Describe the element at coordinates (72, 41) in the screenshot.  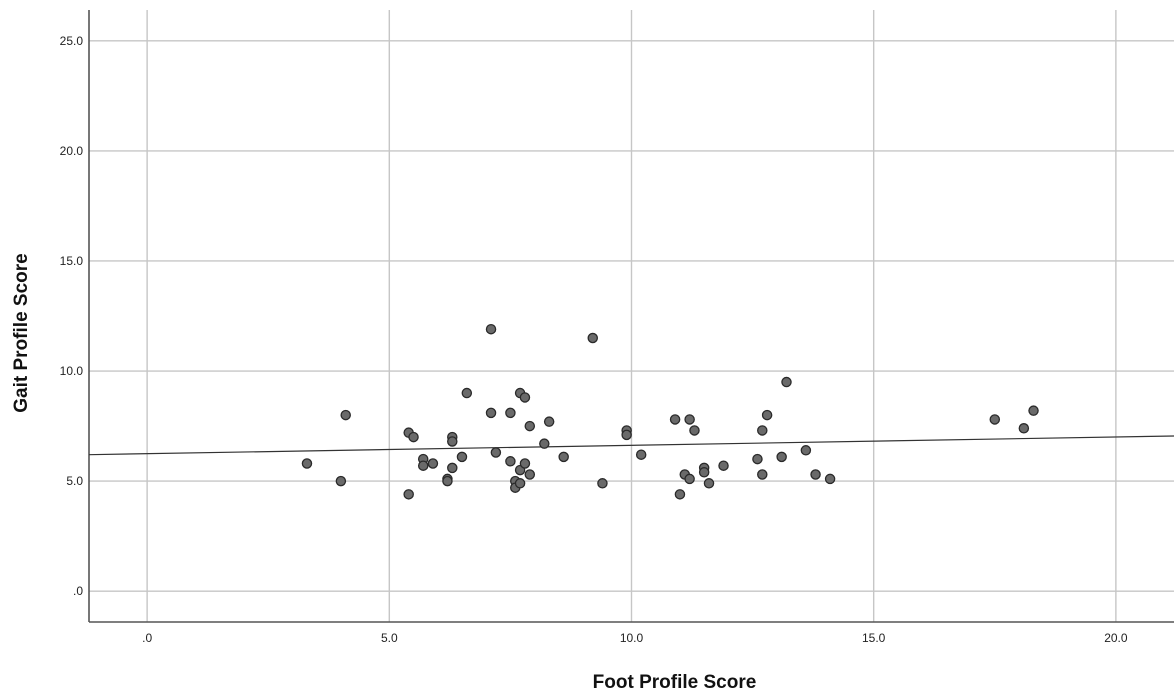
I see `y-tick-label: 25.0` at that location.